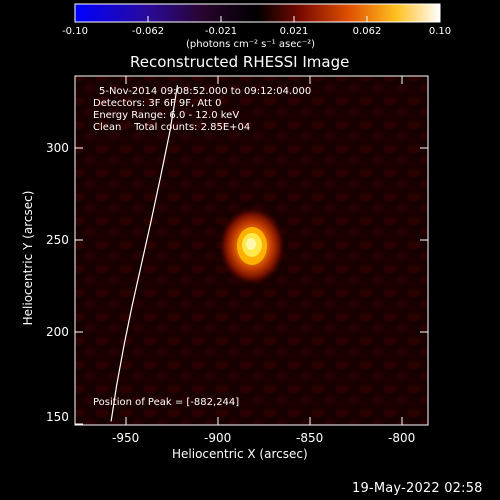  Describe the element at coordinates (126, 438) in the screenshot. I see `x-tick-label: -950` at that location.